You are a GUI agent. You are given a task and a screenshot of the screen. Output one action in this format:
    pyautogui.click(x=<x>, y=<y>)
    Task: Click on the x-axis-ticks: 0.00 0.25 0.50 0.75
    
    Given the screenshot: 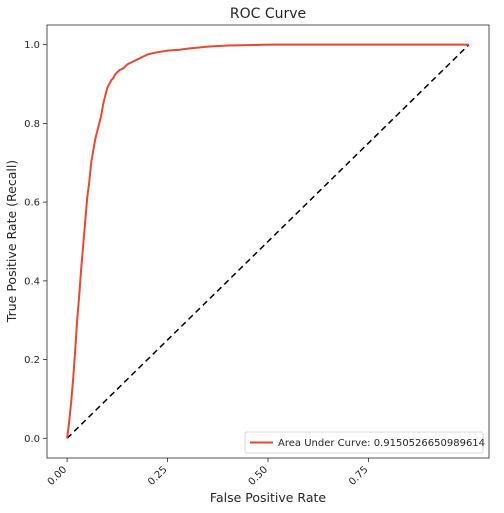 What is the action you would take?
    pyautogui.click(x=208, y=473)
    